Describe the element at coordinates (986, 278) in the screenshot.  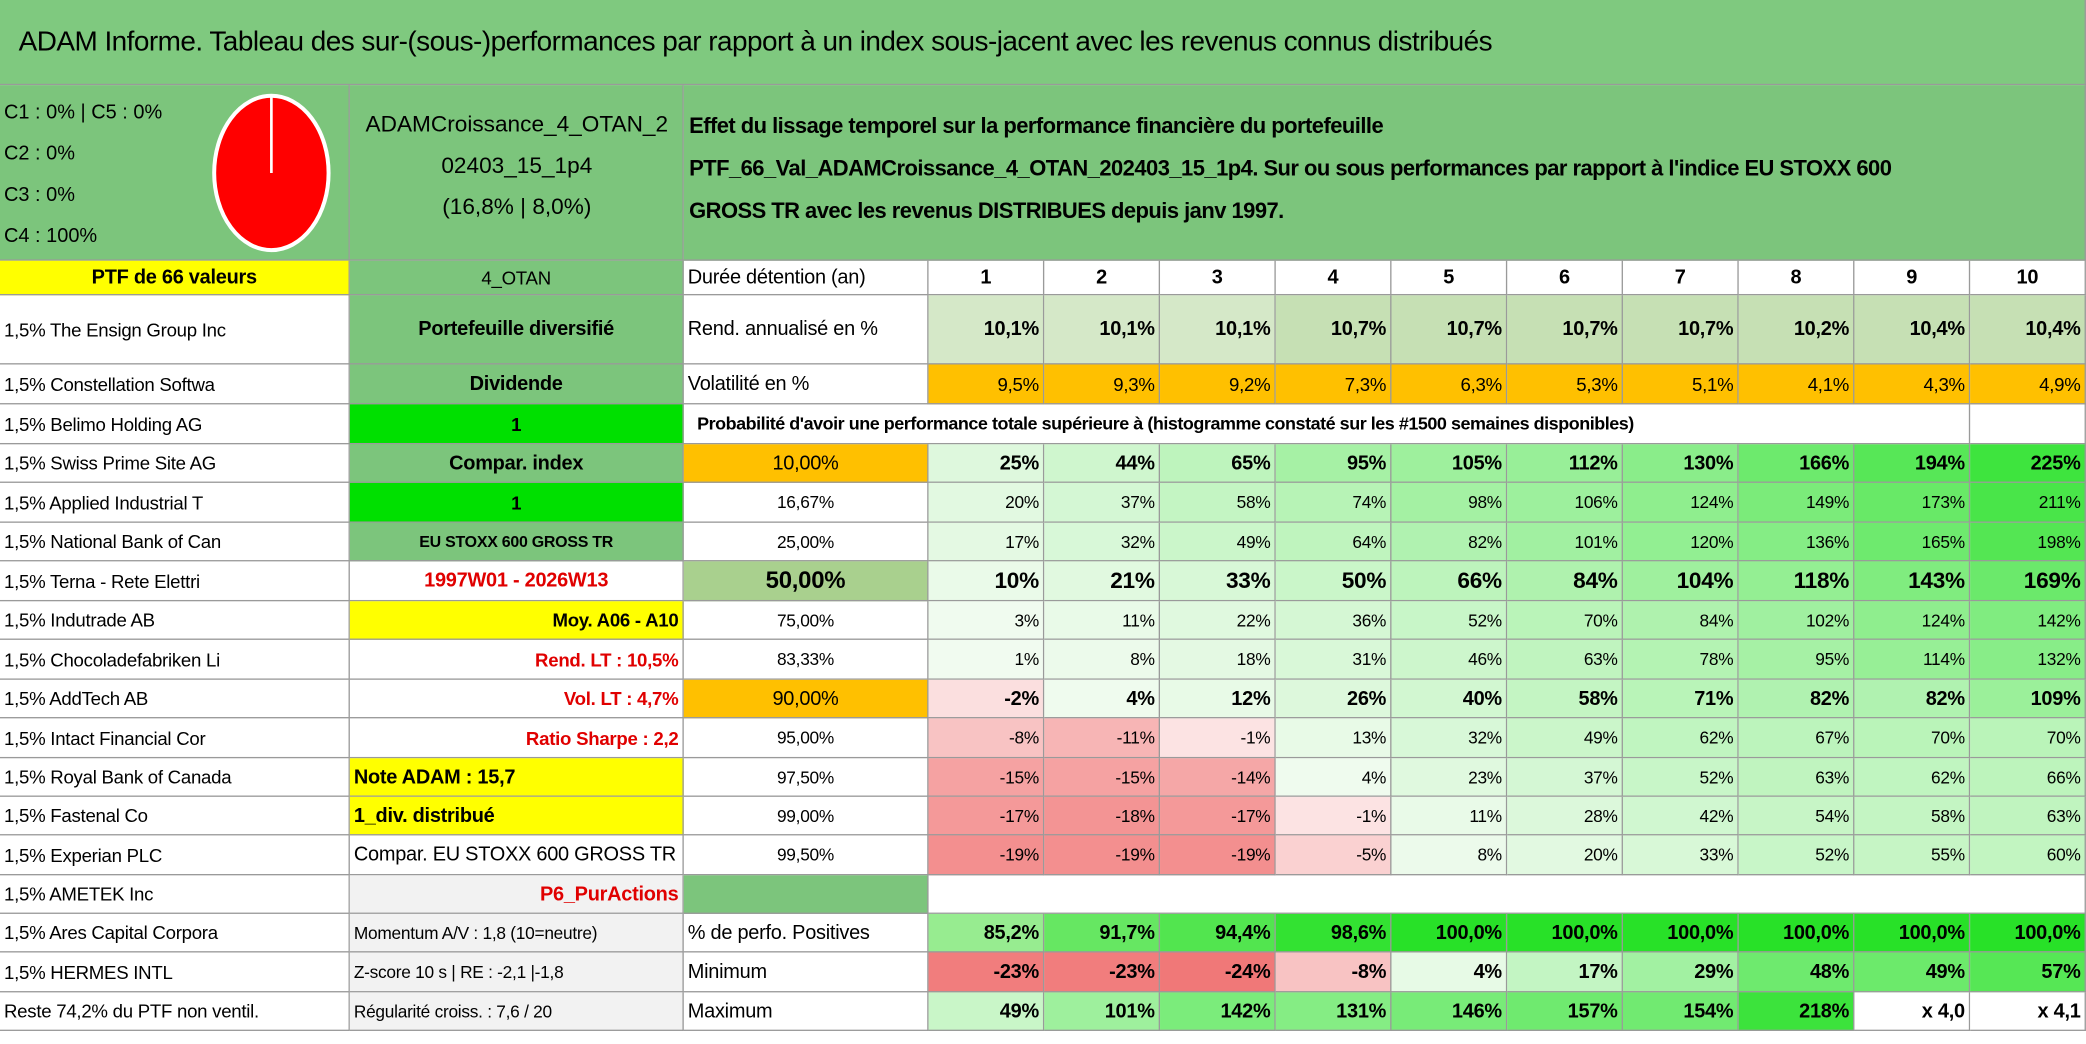
I see `table-cell: 1` at that location.